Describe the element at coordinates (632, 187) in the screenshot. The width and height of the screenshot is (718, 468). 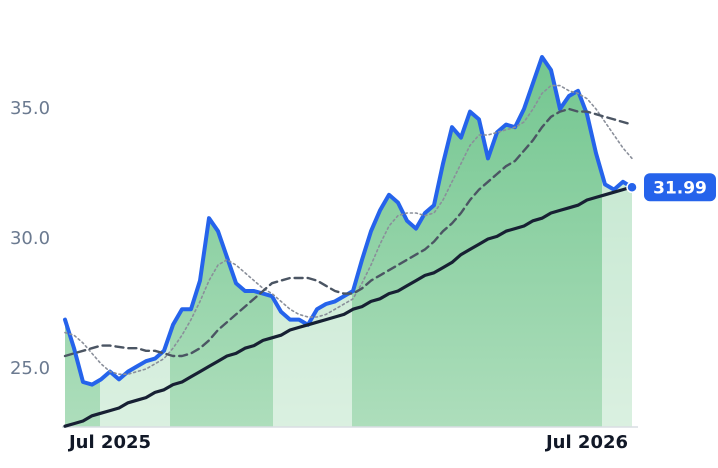
I see `last-point` at that location.